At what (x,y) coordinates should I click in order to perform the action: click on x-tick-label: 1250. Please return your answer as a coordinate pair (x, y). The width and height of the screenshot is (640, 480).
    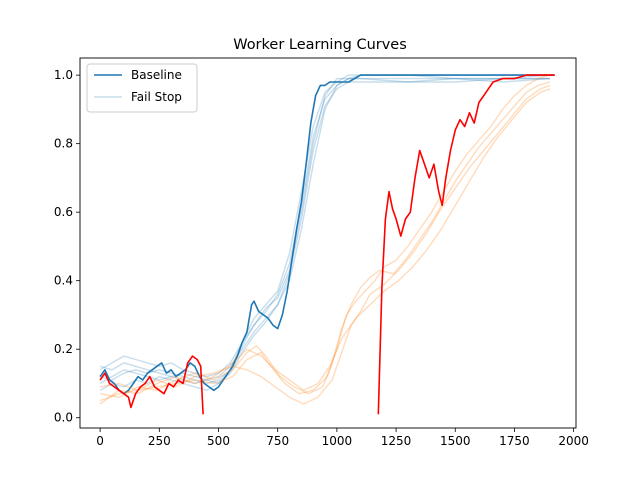
    Looking at the image, I should click on (396, 441).